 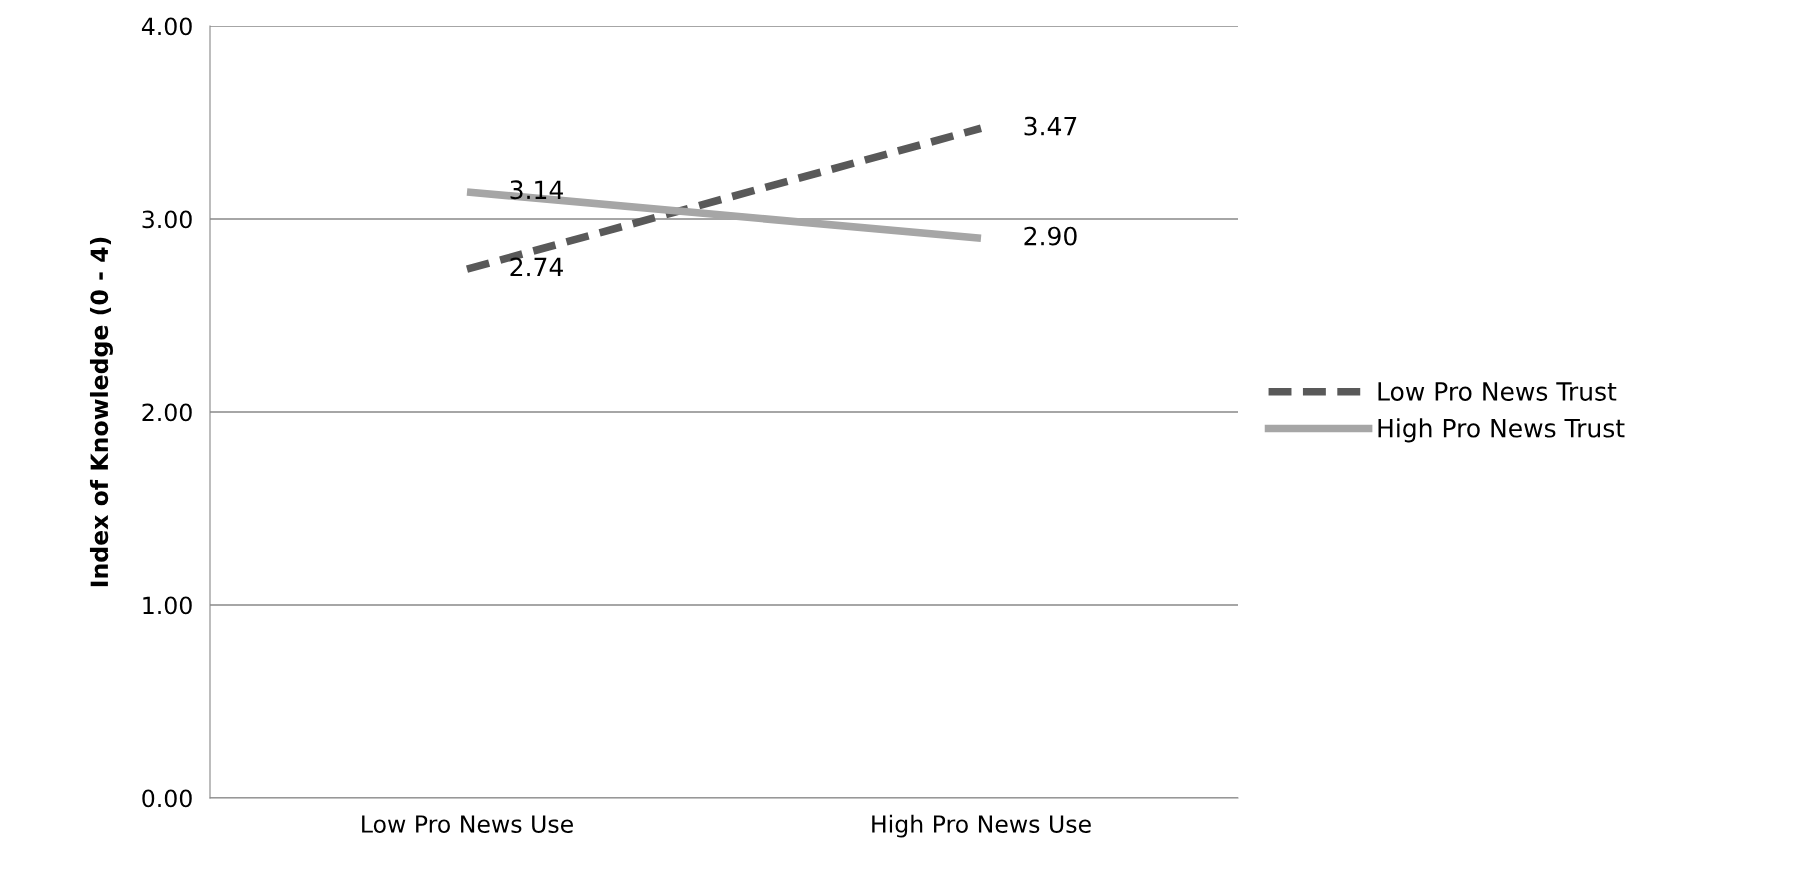 I want to click on data-label: 3.14, so click(x=536, y=190).